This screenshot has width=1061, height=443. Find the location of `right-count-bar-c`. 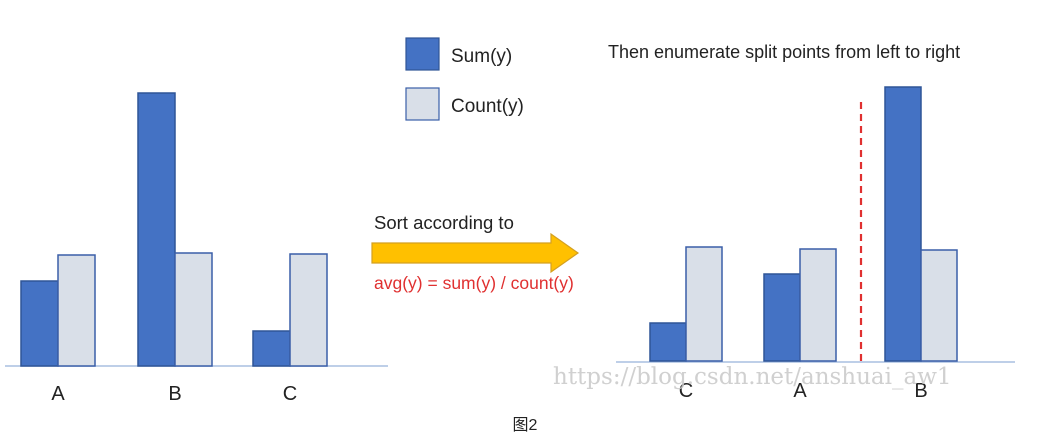

right-count-bar-c is located at coordinates (704, 304).